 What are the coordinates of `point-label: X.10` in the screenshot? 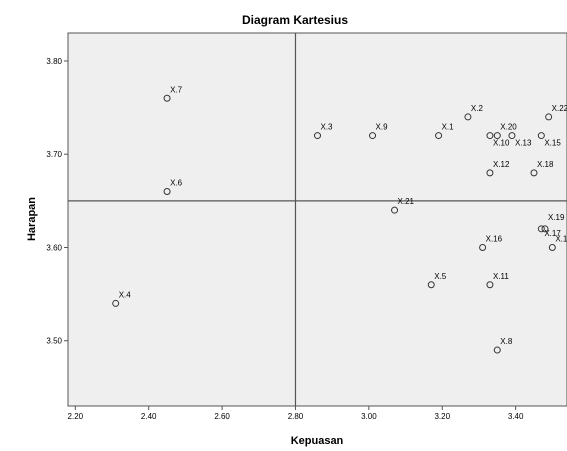 It's located at (501, 143).